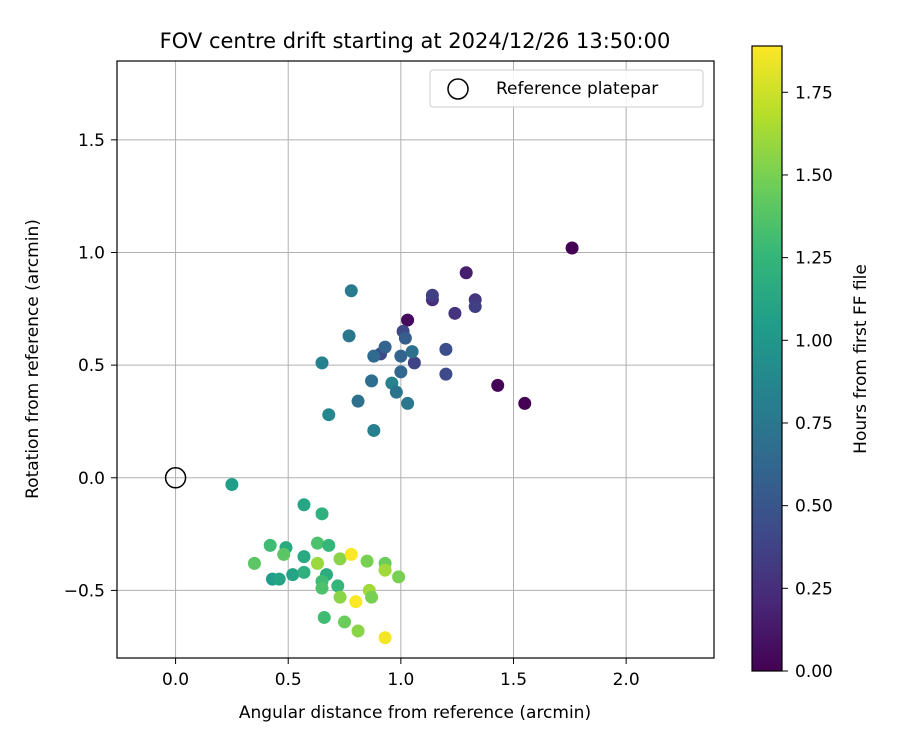 Image resolution: width=900 pixels, height=754 pixels. I want to click on y-tick-label: −0.5, so click(84, 591).